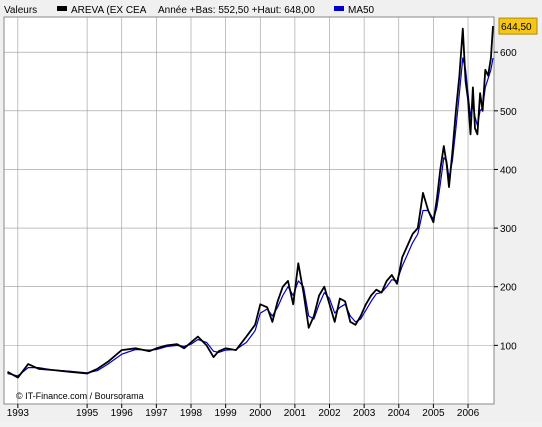 The height and width of the screenshot is (427, 542). I want to click on y-tick-label: 200, so click(508, 288).